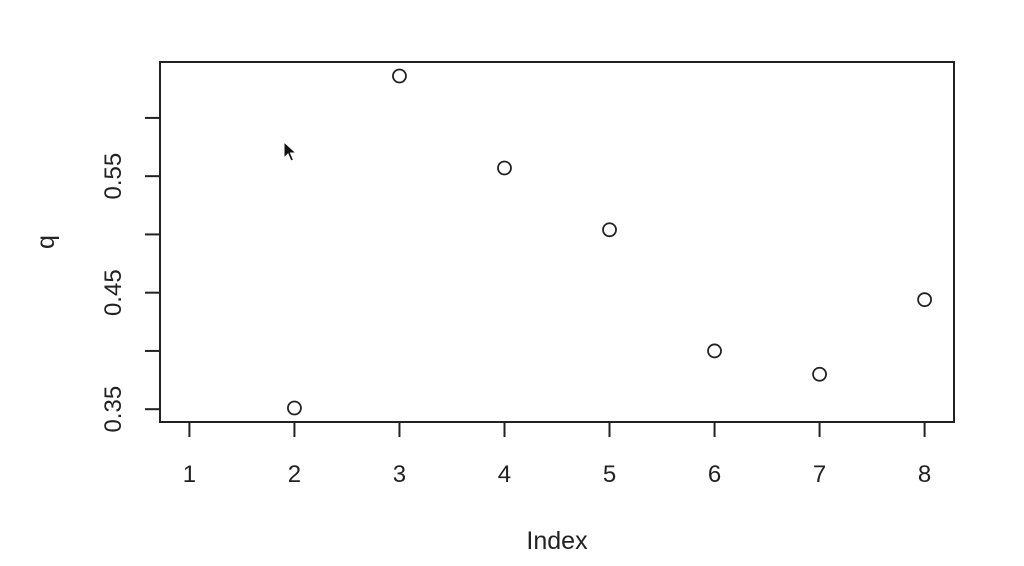  What do you see at coordinates (504, 474) in the screenshot?
I see `x-tick-label: 4` at bounding box center [504, 474].